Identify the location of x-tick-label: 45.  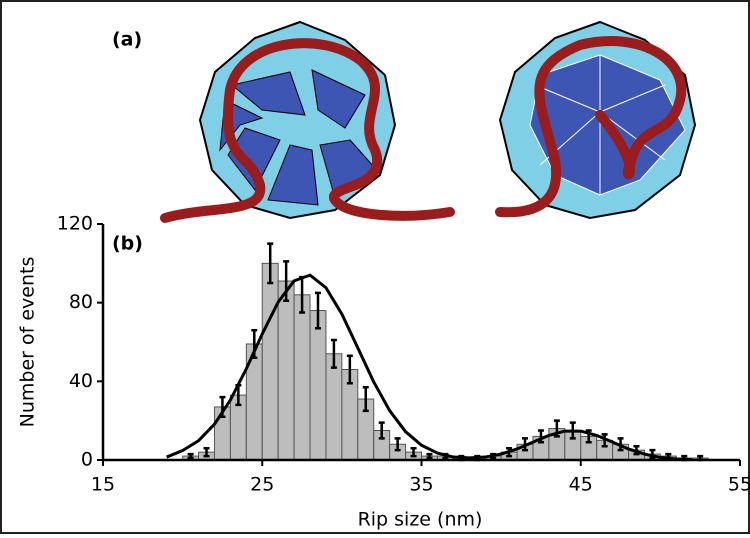
(581, 485).